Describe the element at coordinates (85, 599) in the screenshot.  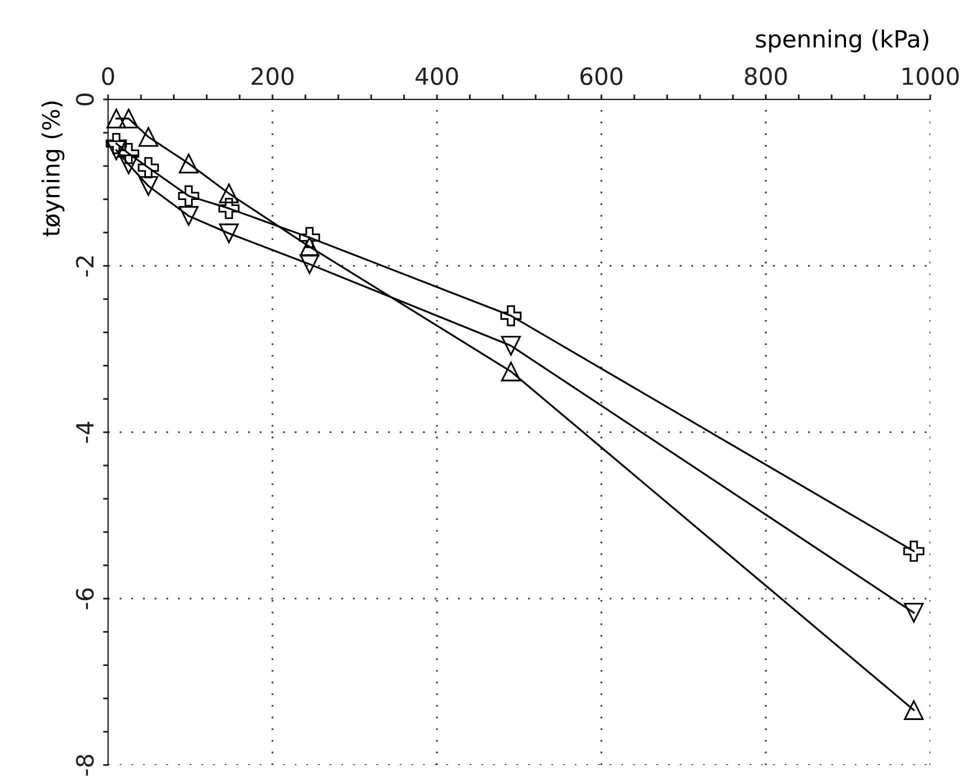
I see `y-tick-label: -6` at that location.